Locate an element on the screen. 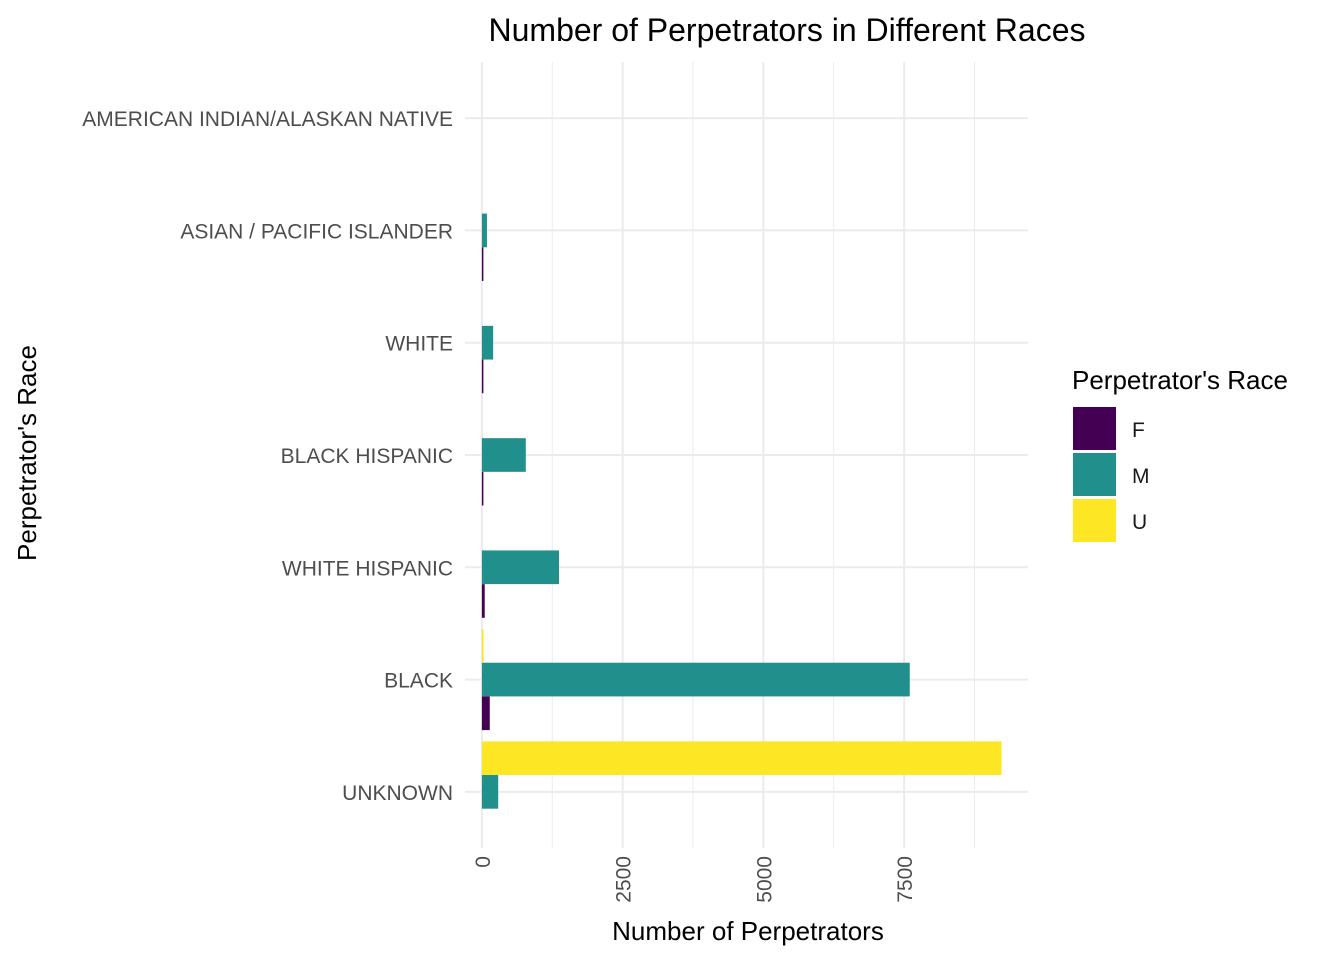 The width and height of the screenshot is (1344, 960). legend-label-m: M is located at coordinates (1141, 476).